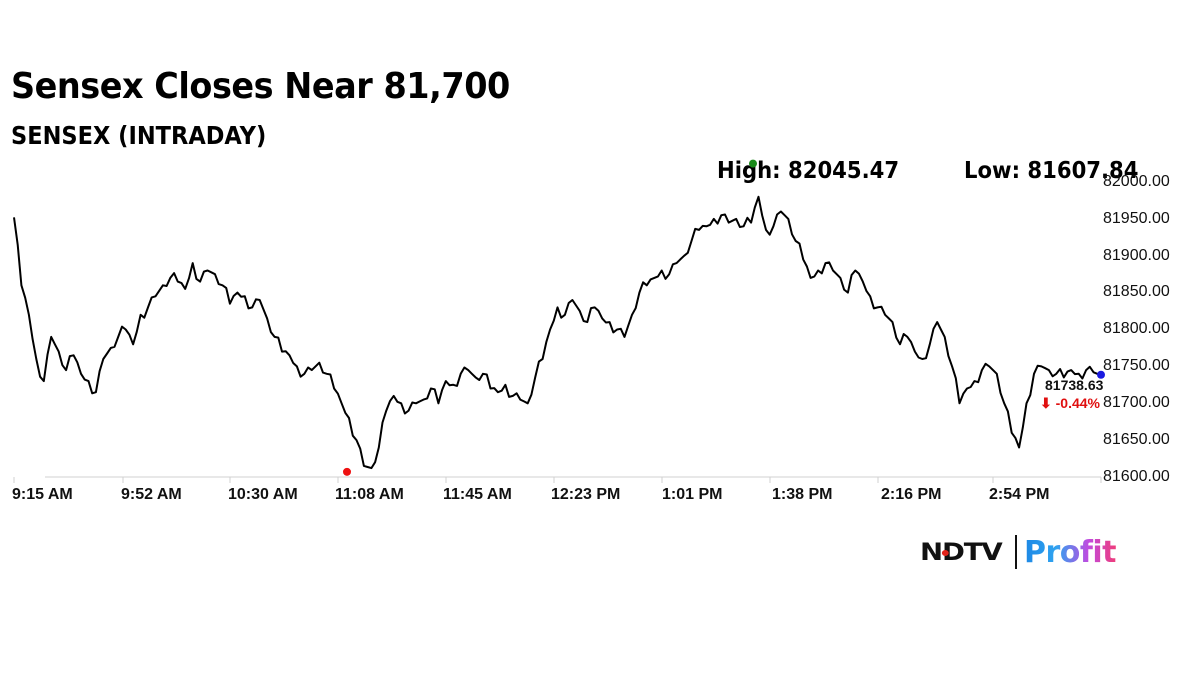 This screenshot has height=675, width=1200. Describe the element at coordinates (1101, 374) in the screenshot. I see `last-marker` at that location.